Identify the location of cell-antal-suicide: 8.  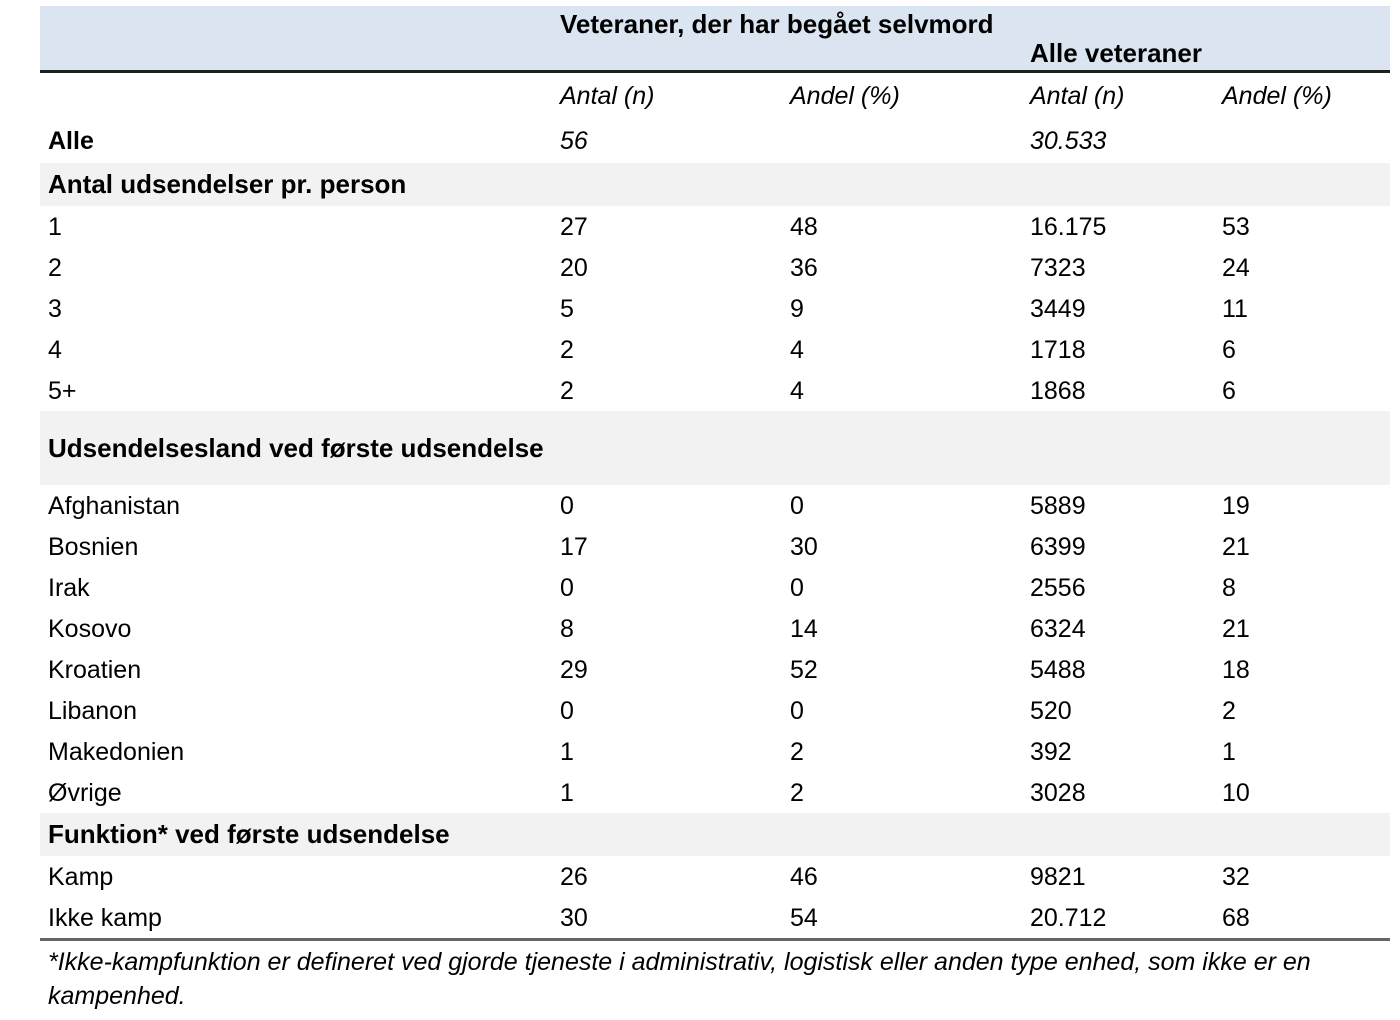
(567, 628).